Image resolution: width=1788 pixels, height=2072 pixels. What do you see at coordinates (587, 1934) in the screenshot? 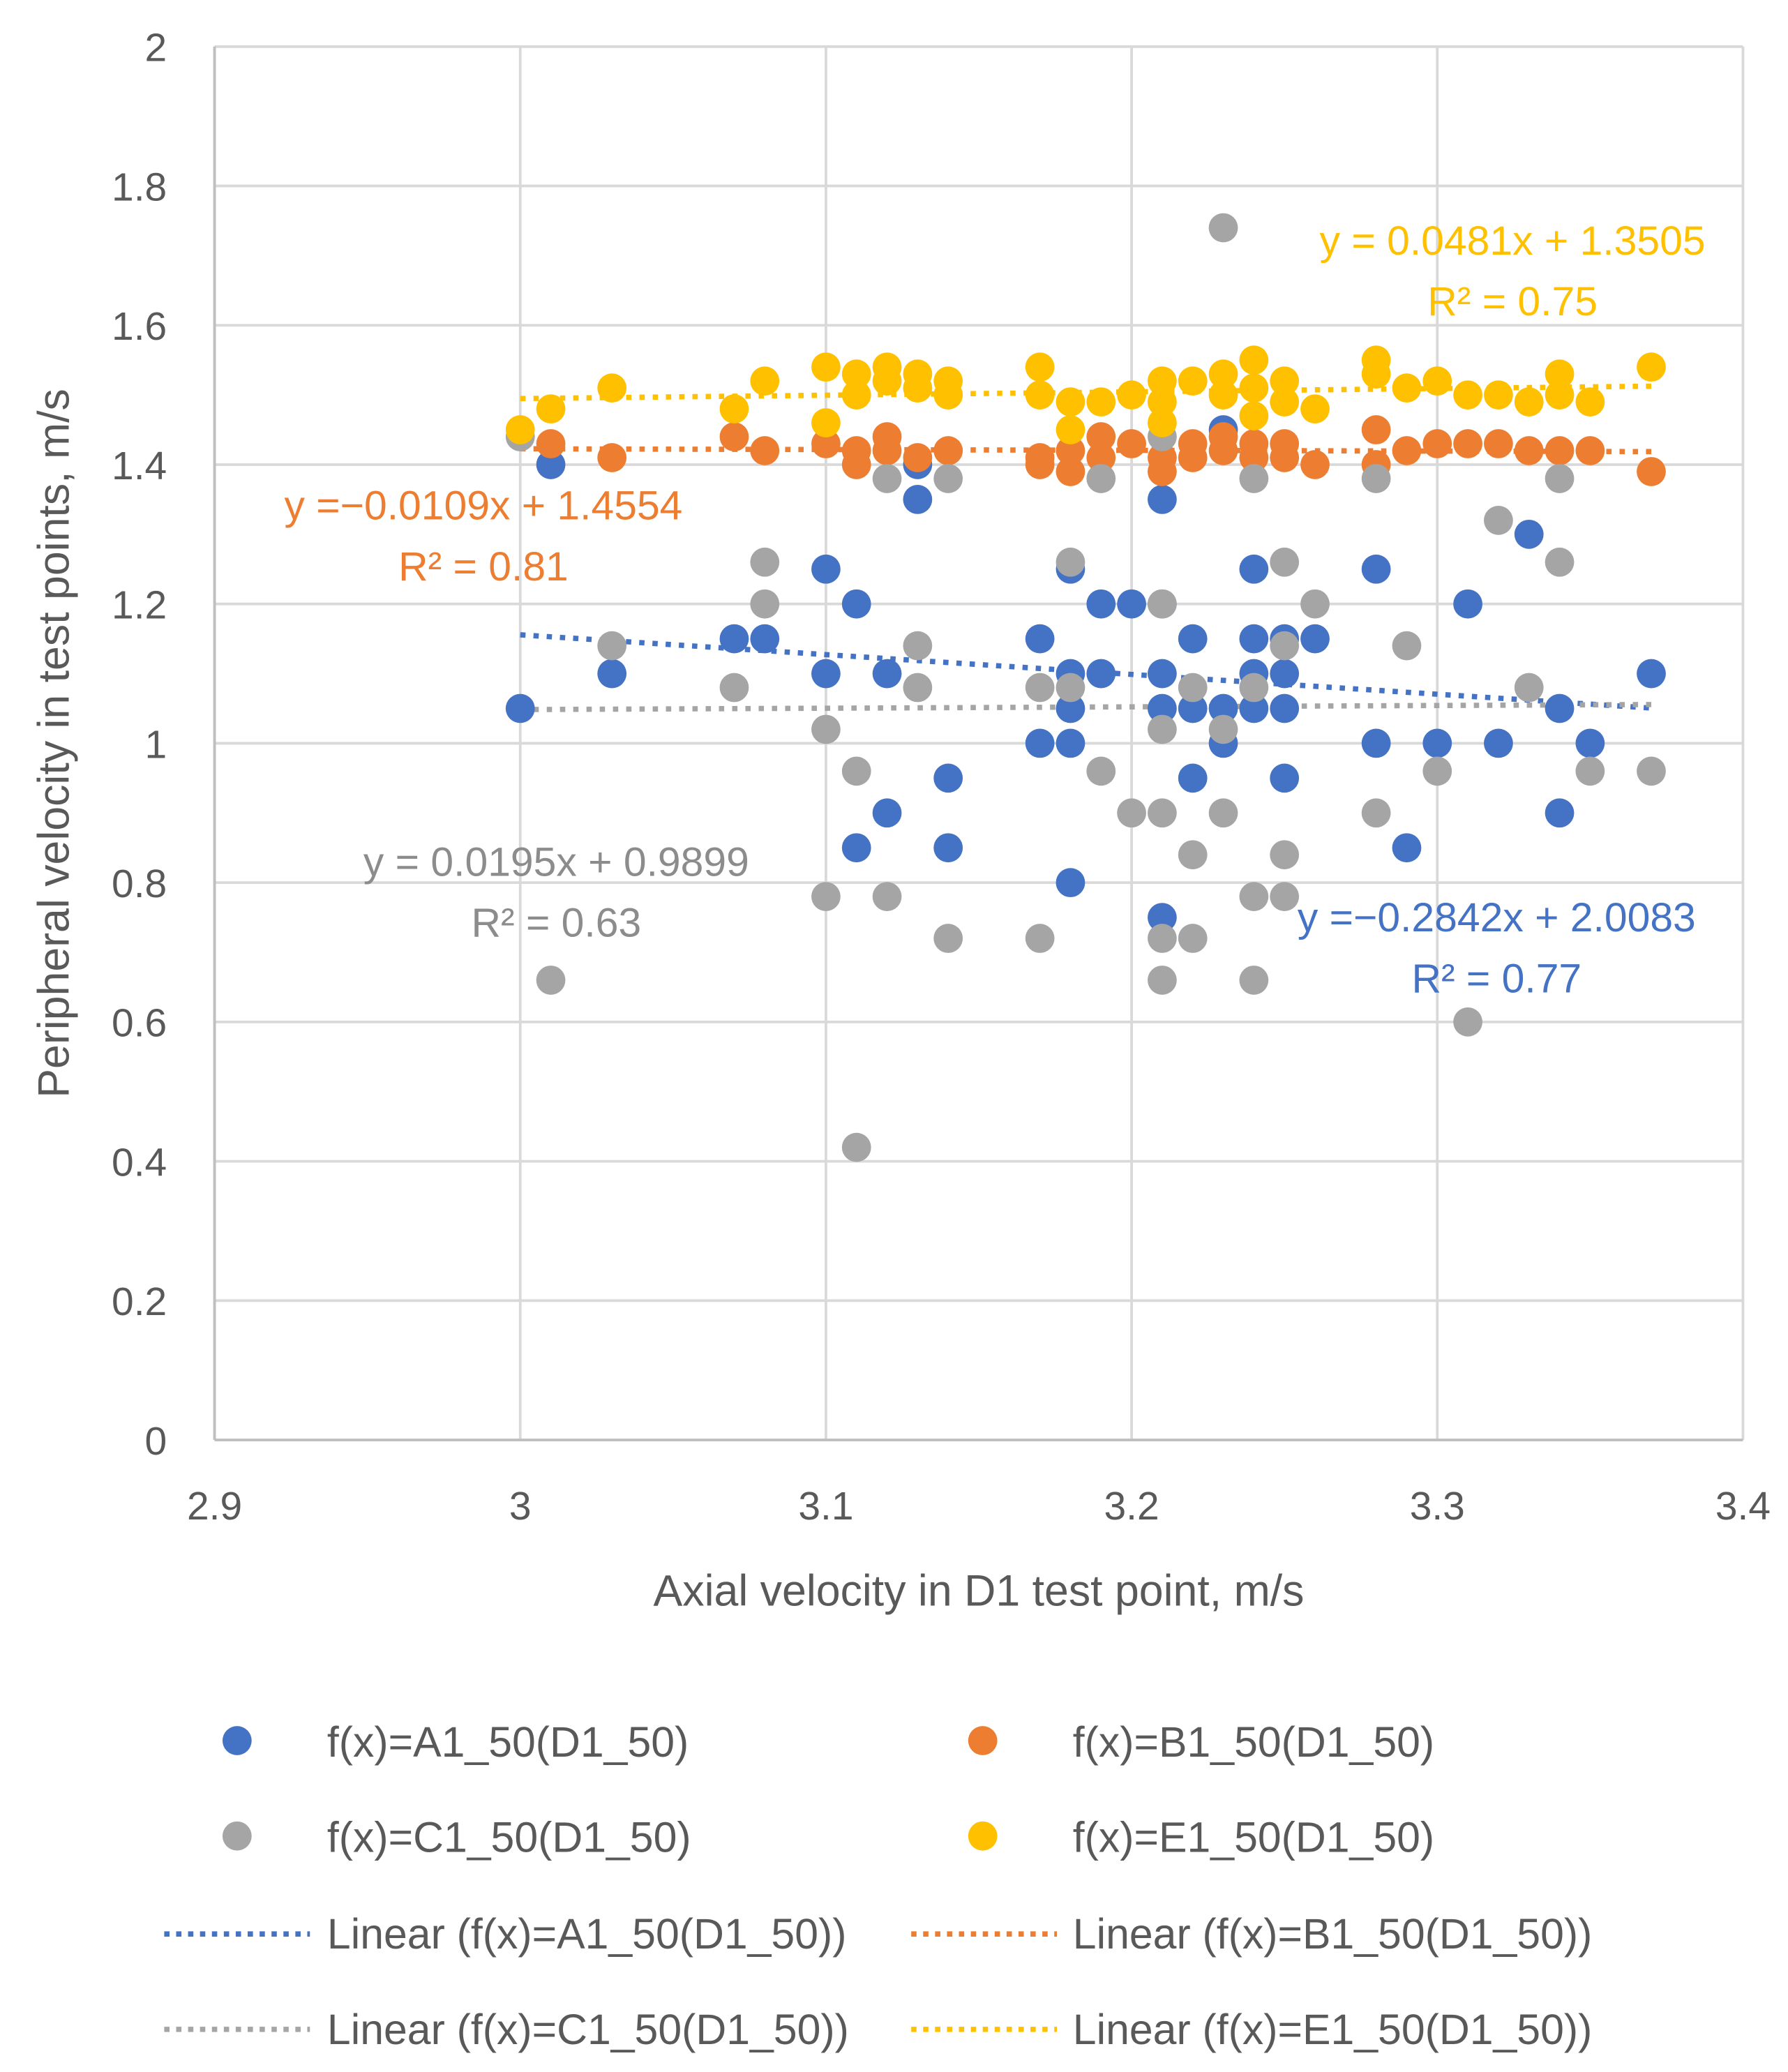
I see `legend-trend-label-a1: Linear (f(x)=A1_50(D1_50))` at bounding box center [587, 1934].